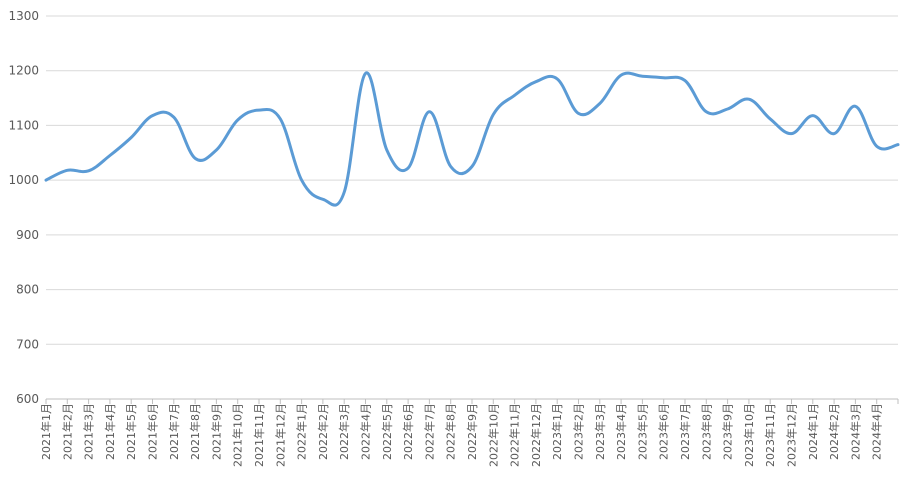 The image size is (915, 488). What do you see at coordinates (855, 431) in the screenshot?
I see `x-tick-label: 2024年3月` at bounding box center [855, 431].